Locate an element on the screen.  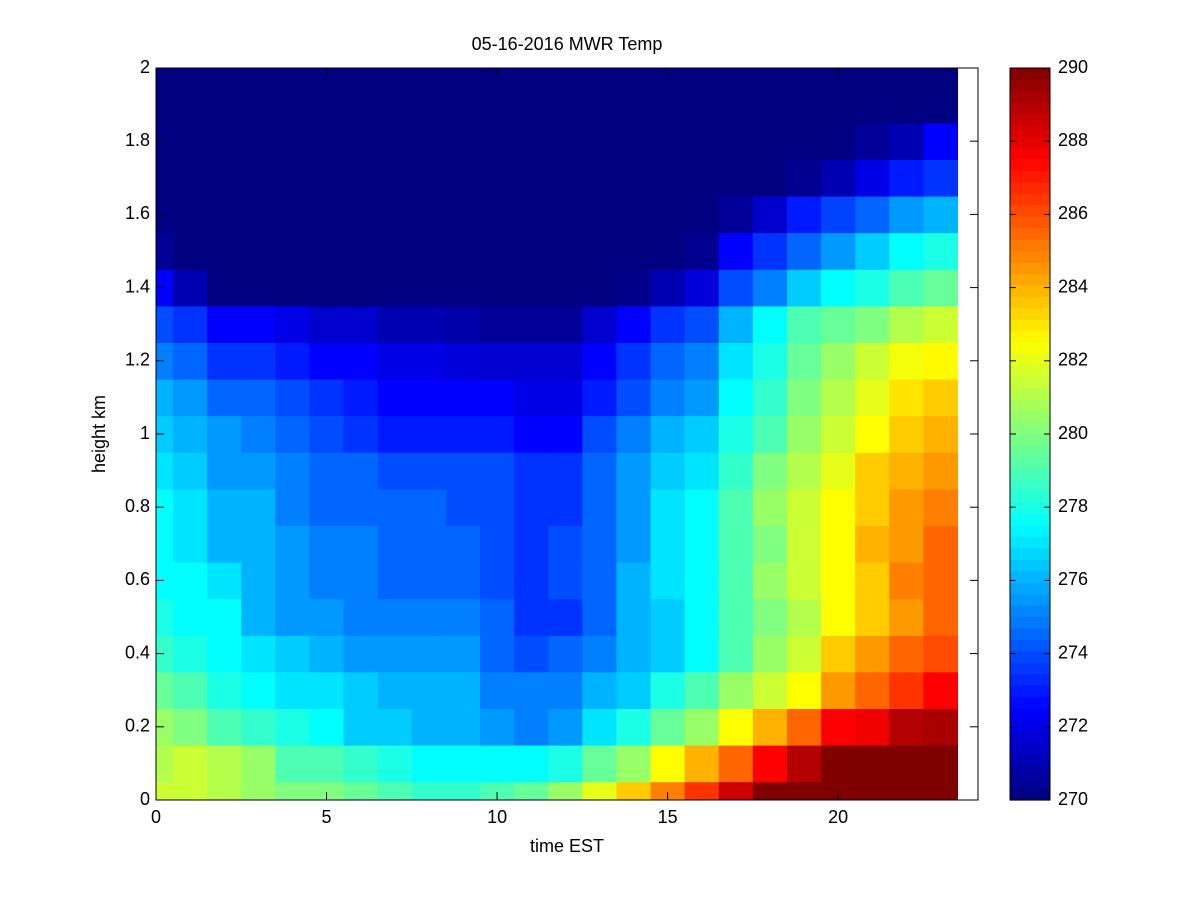
x-tick-label: 0 is located at coordinates (156, 817).